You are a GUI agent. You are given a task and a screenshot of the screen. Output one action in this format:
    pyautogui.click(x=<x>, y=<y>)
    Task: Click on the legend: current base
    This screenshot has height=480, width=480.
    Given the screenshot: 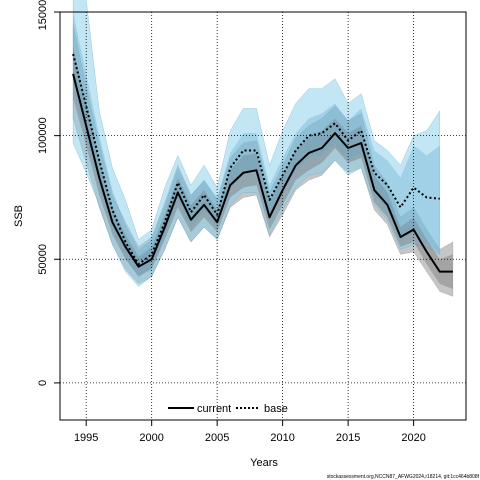 What is the action you would take?
    pyautogui.click(x=228, y=409)
    